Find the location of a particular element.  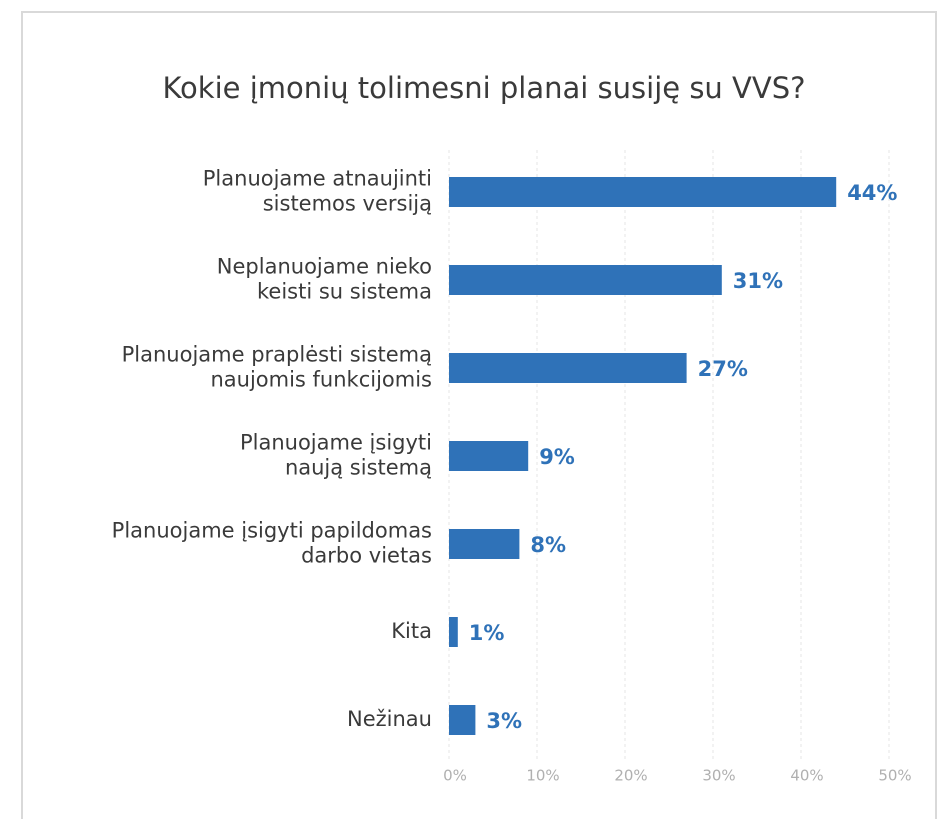

value-label: 1% is located at coordinates (487, 633).